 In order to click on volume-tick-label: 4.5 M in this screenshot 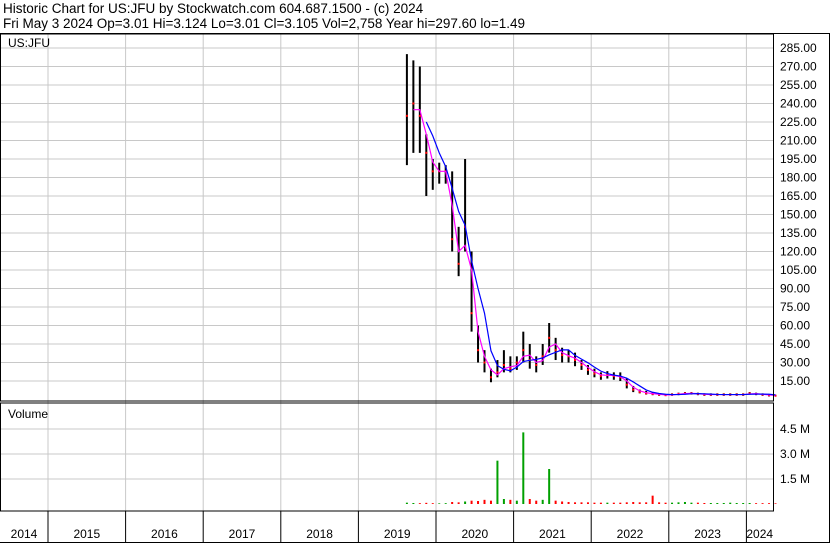, I will do `click(795, 429)`.